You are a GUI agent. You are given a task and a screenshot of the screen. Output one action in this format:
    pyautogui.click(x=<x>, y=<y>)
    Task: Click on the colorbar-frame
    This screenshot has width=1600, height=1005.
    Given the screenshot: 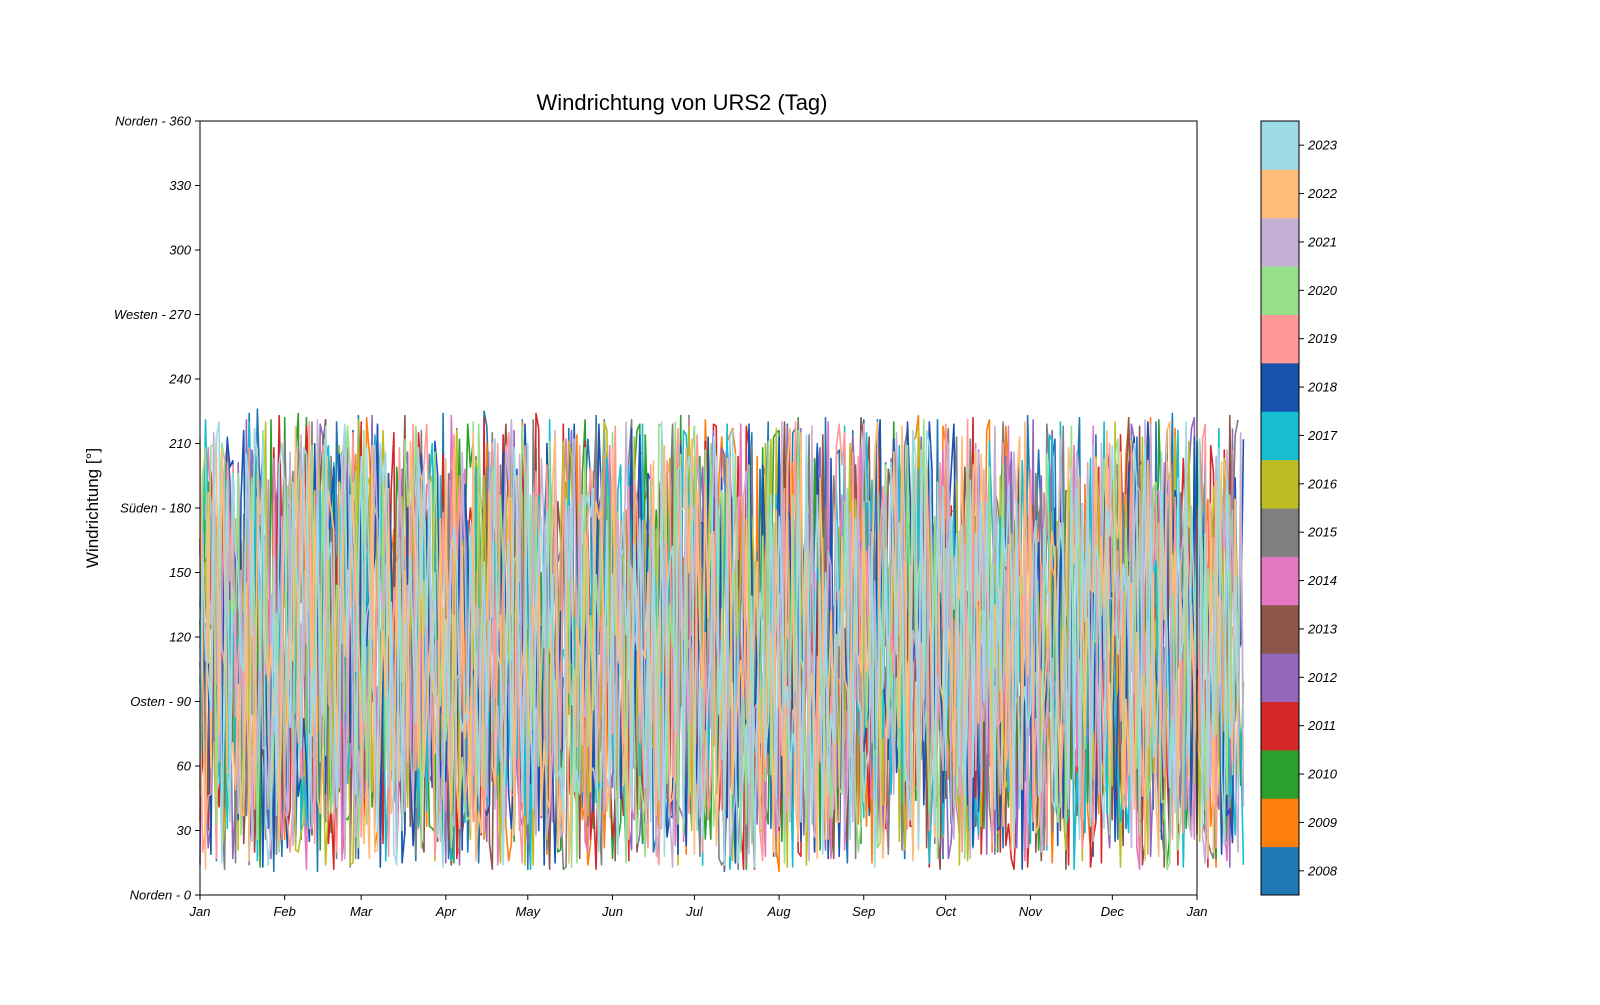 What is the action you would take?
    pyautogui.click(x=1280, y=508)
    